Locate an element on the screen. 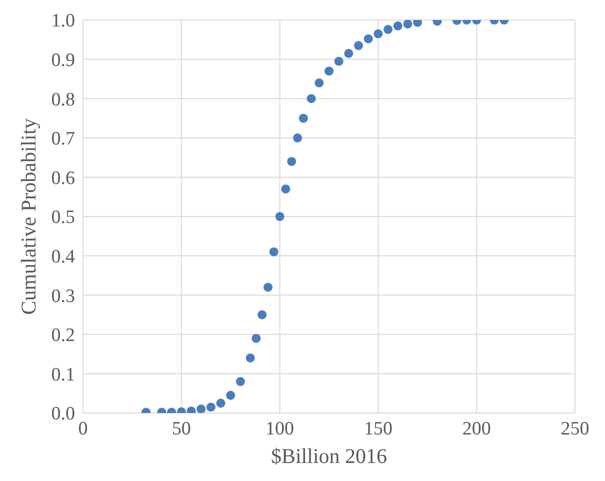  y-axis-title: Cumulative Probability is located at coordinates (28, 216).